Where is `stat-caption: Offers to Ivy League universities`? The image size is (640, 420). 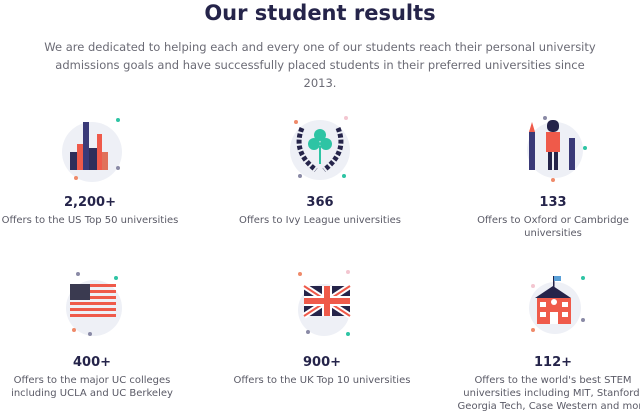 stat-caption: Offers to Ivy League universities is located at coordinates (320, 220).